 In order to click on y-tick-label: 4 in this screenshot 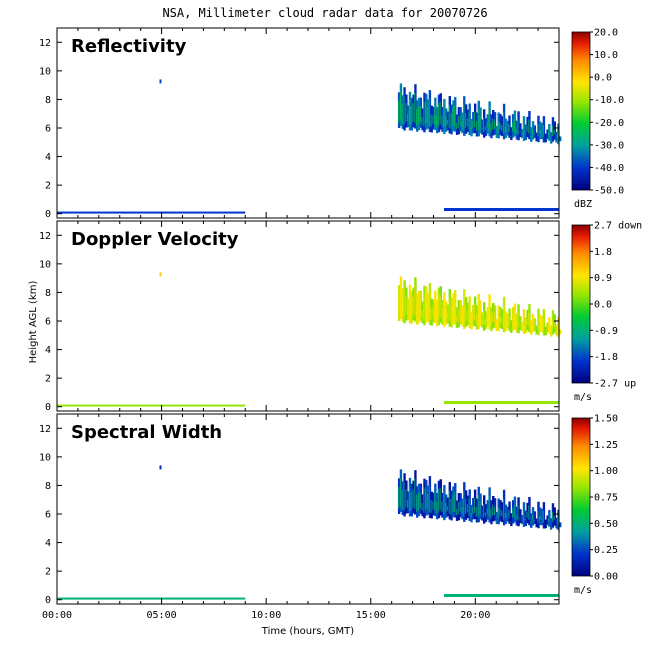, I will do `click(48, 157)`.